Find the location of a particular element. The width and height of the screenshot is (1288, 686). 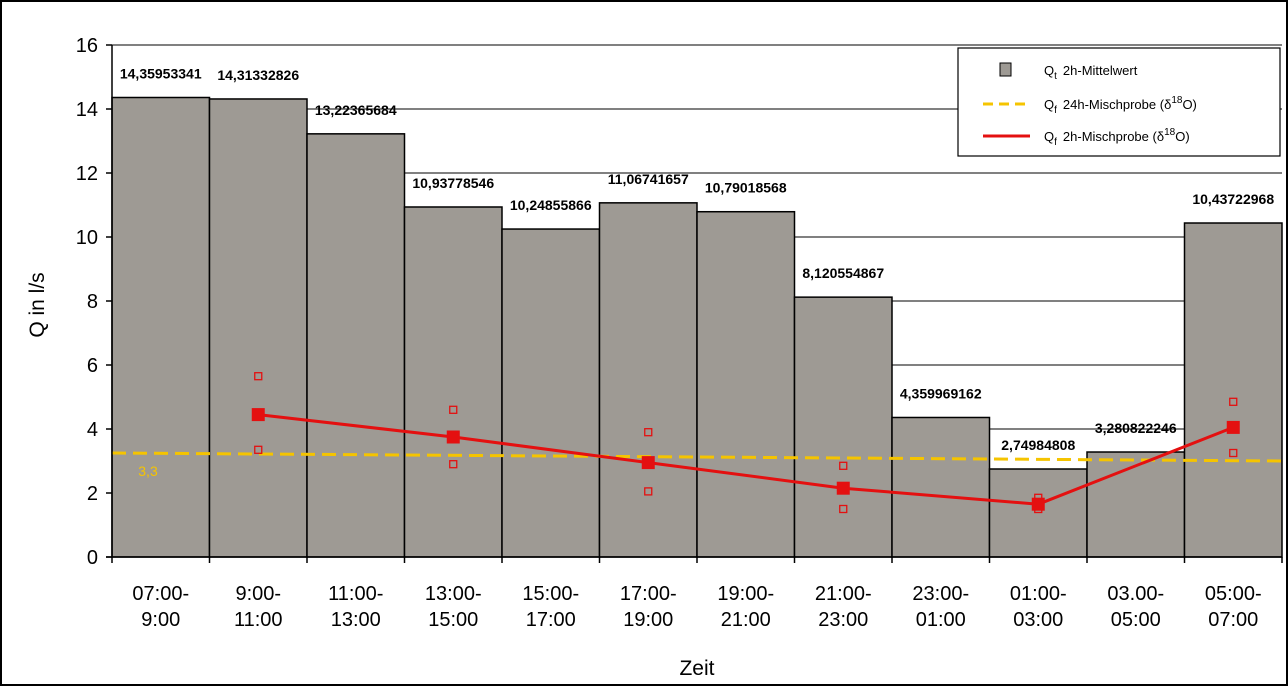

x-axis-label: Zeit is located at coordinates (696, 668).